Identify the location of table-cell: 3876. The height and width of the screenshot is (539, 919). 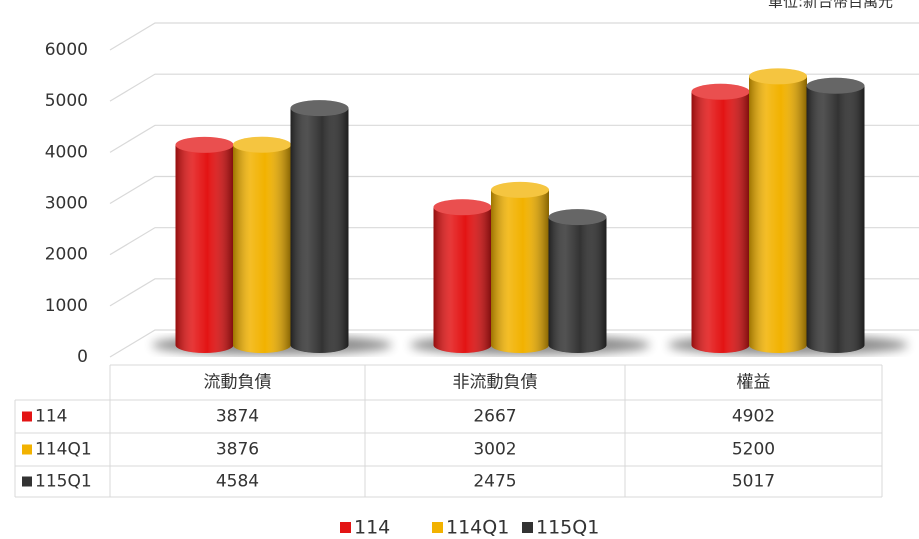
(237, 450).